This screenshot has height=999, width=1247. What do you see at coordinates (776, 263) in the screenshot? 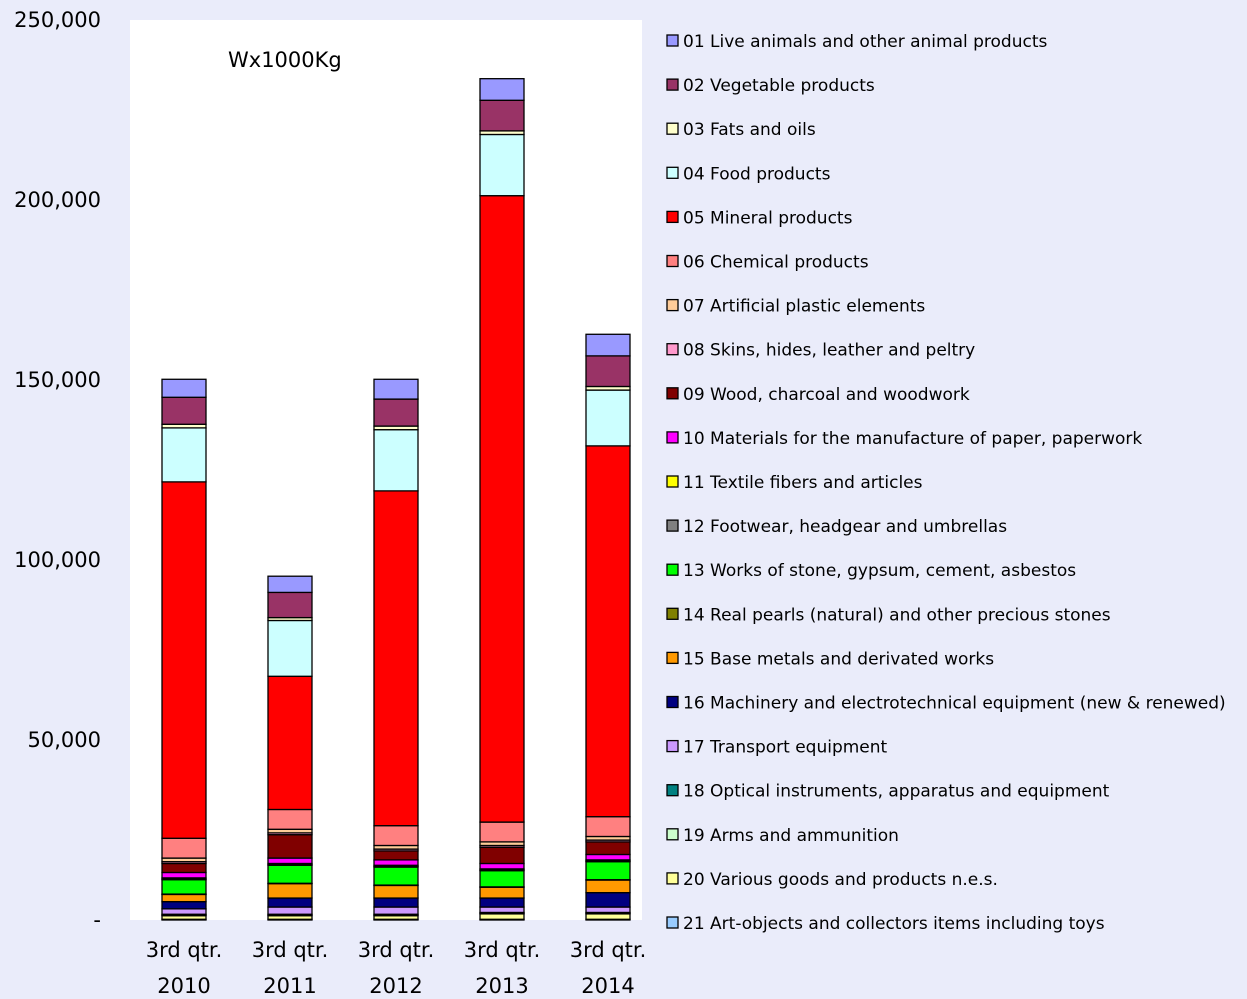
I see `legend-label: 06 Chemical products` at bounding box center [776, 263].